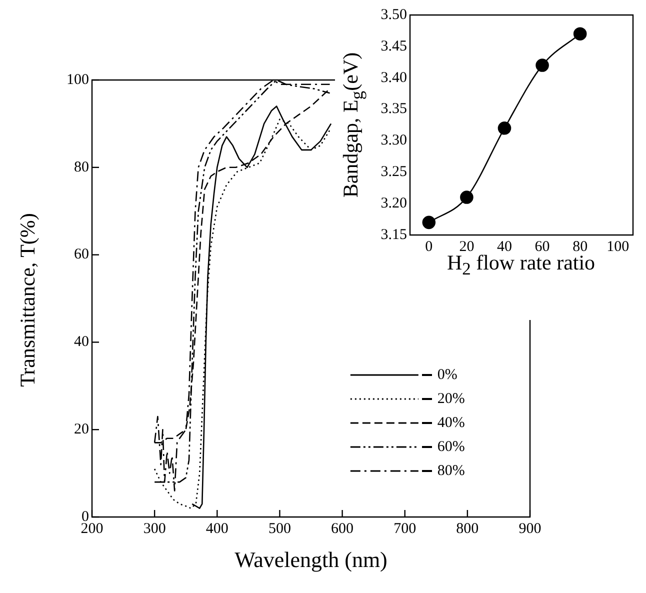 The height and width of the screenshot is (593, 646). I want to click on y-tick-label: 3.25, so click(393, 172).